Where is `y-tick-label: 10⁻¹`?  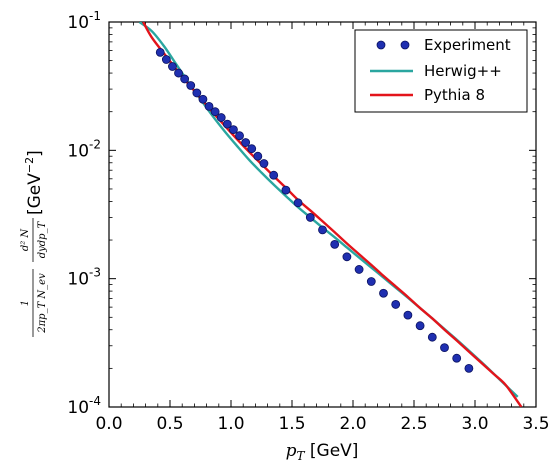
y-tick-label: 10⁻¹ is located at coordinates (84, 21).